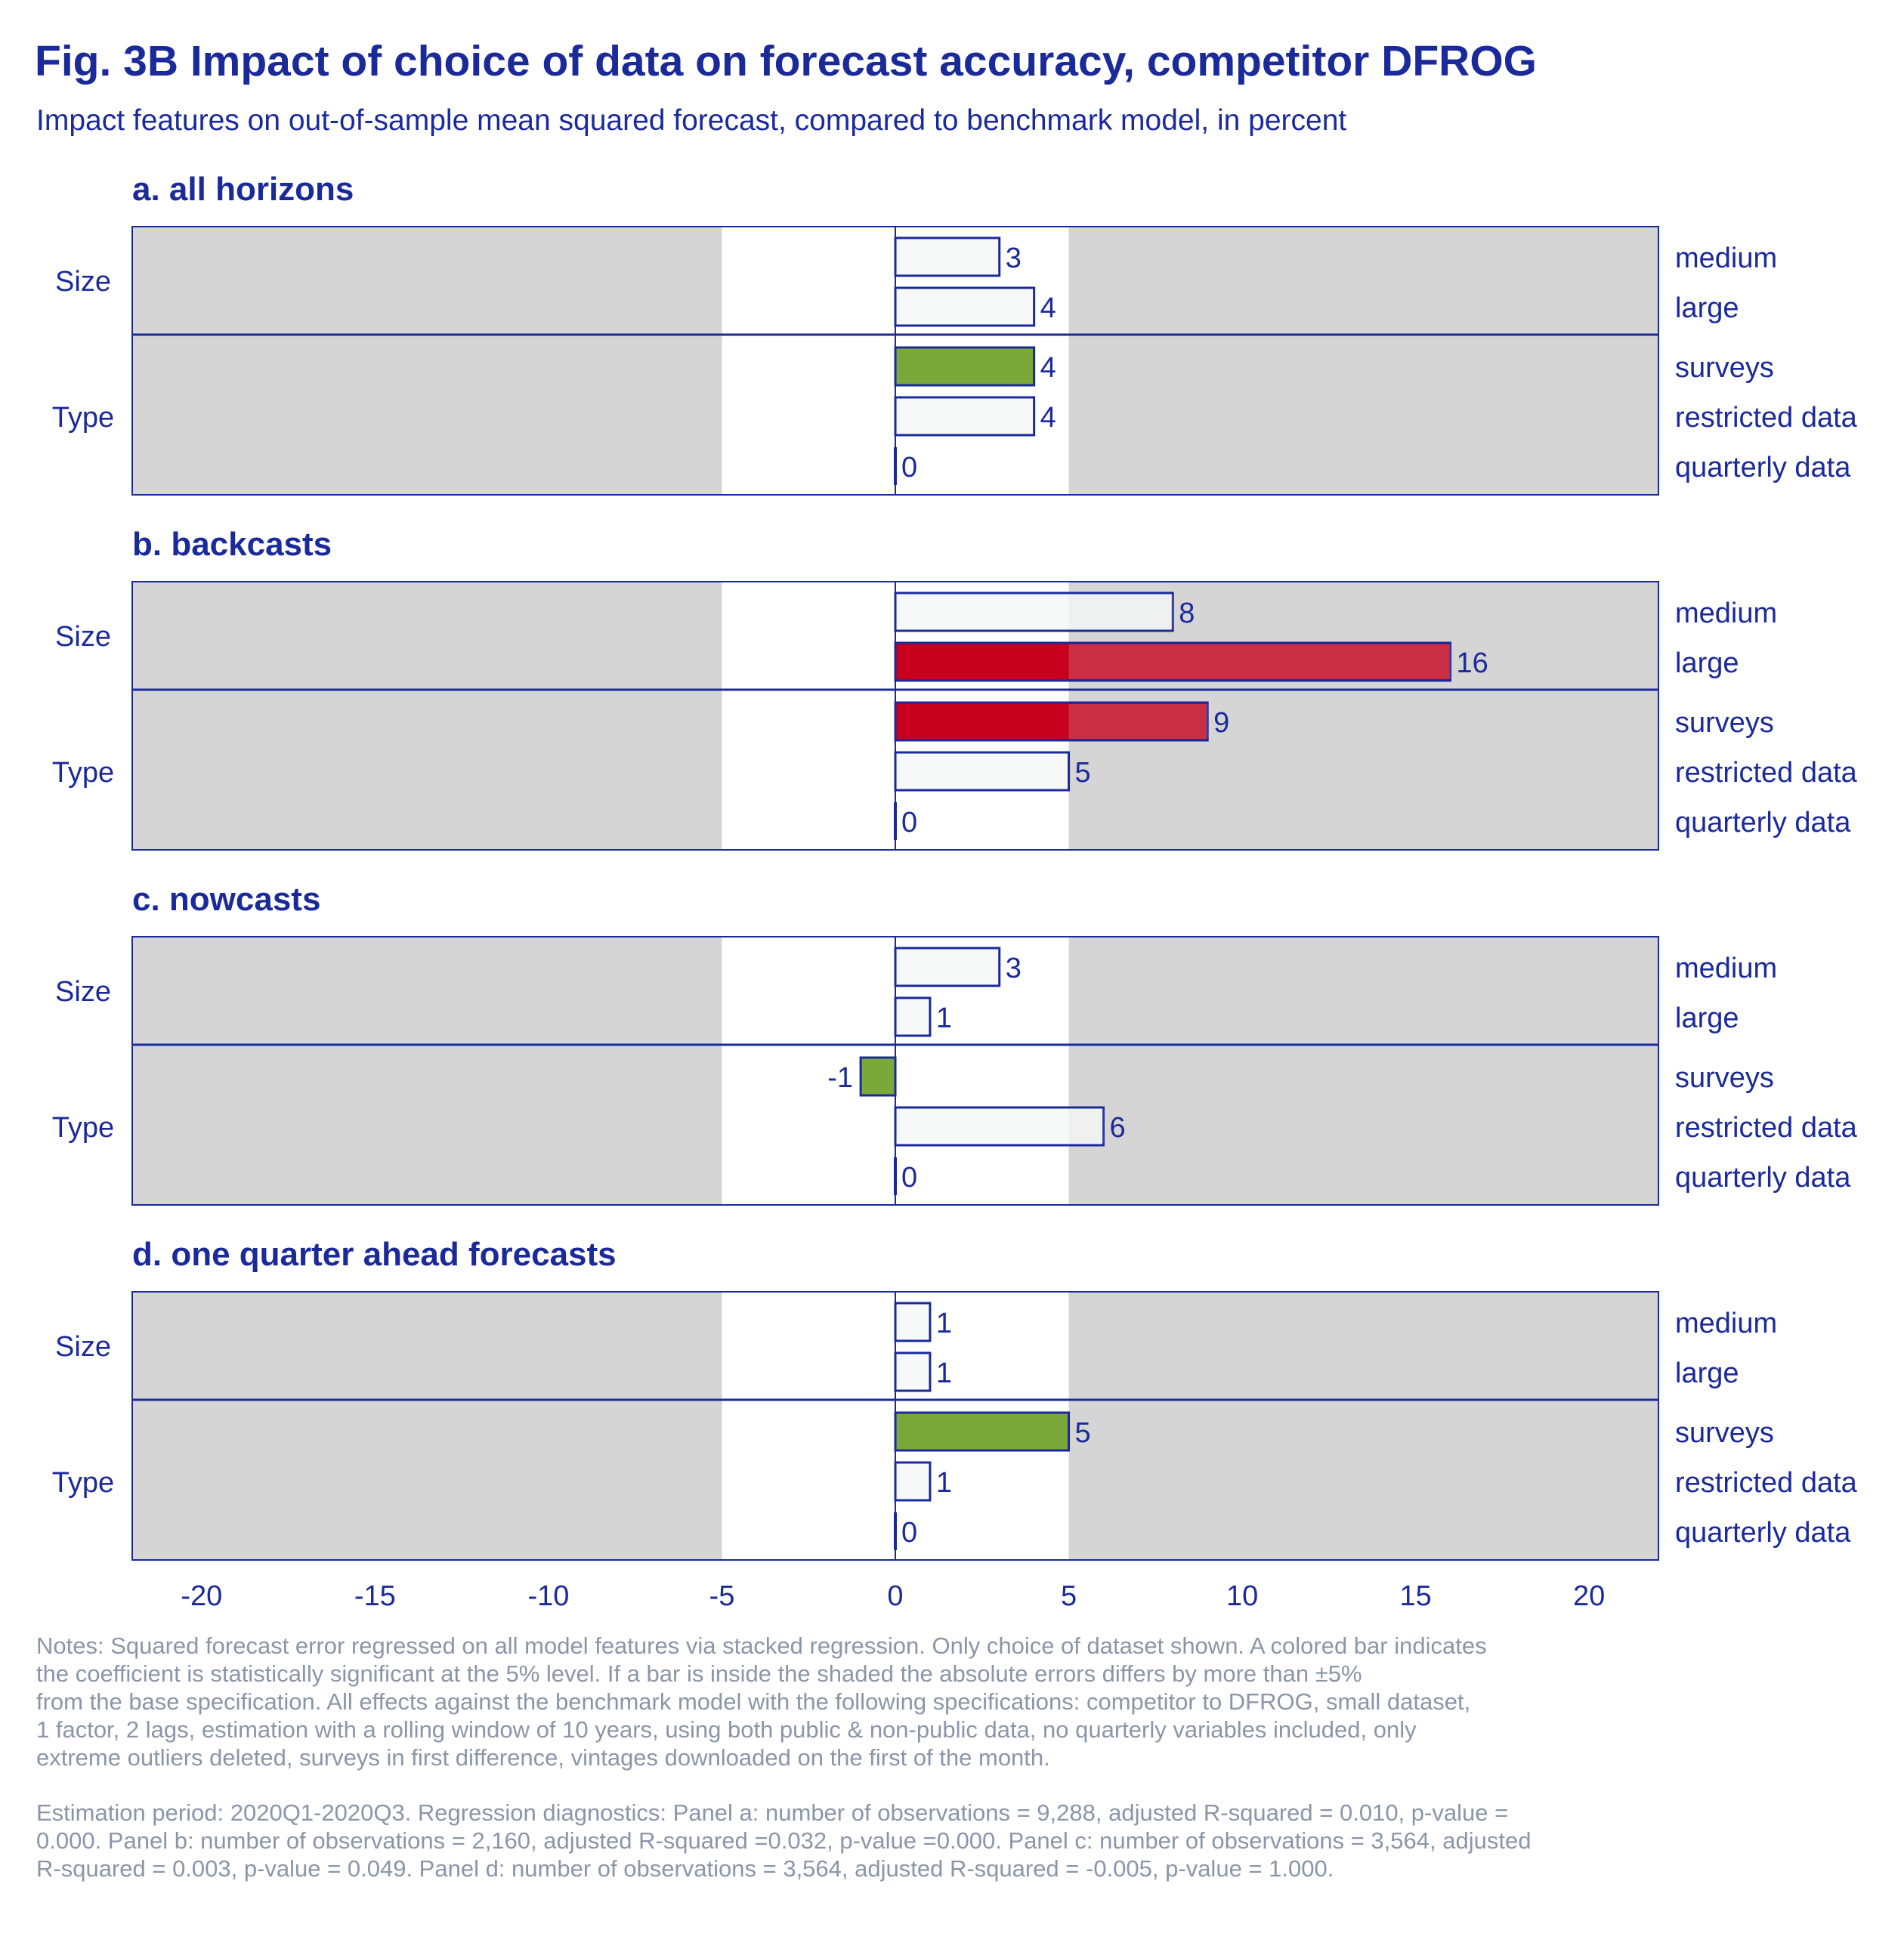 Image resolution: width=1904 pixels, height=1949 pixels. What do you see at coordinates (232, 544) in the screenshot?
I see `panel-title: b. backcasts` at bounding box center [232, 544].